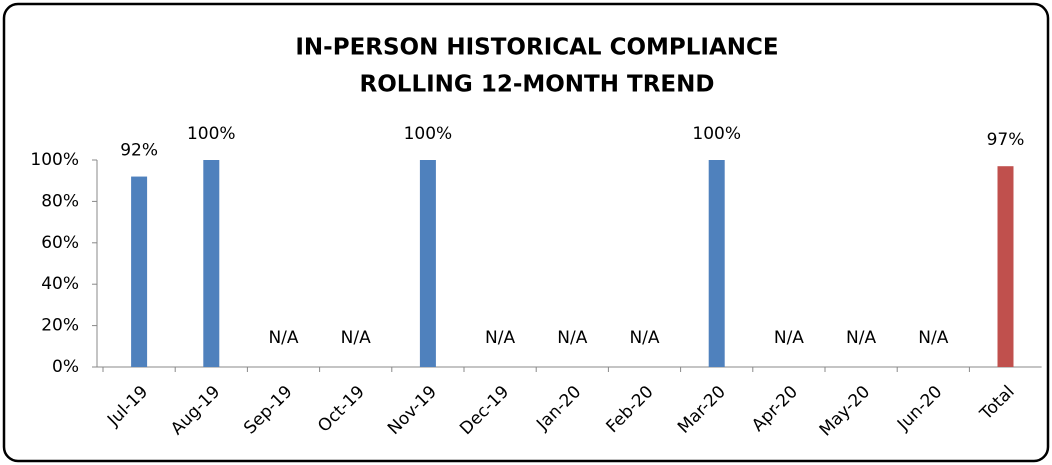  What do you see at coordinates (1006, 140) in the screenshot?
I see `value-label: 97%` at bounding box center [1006, 140].